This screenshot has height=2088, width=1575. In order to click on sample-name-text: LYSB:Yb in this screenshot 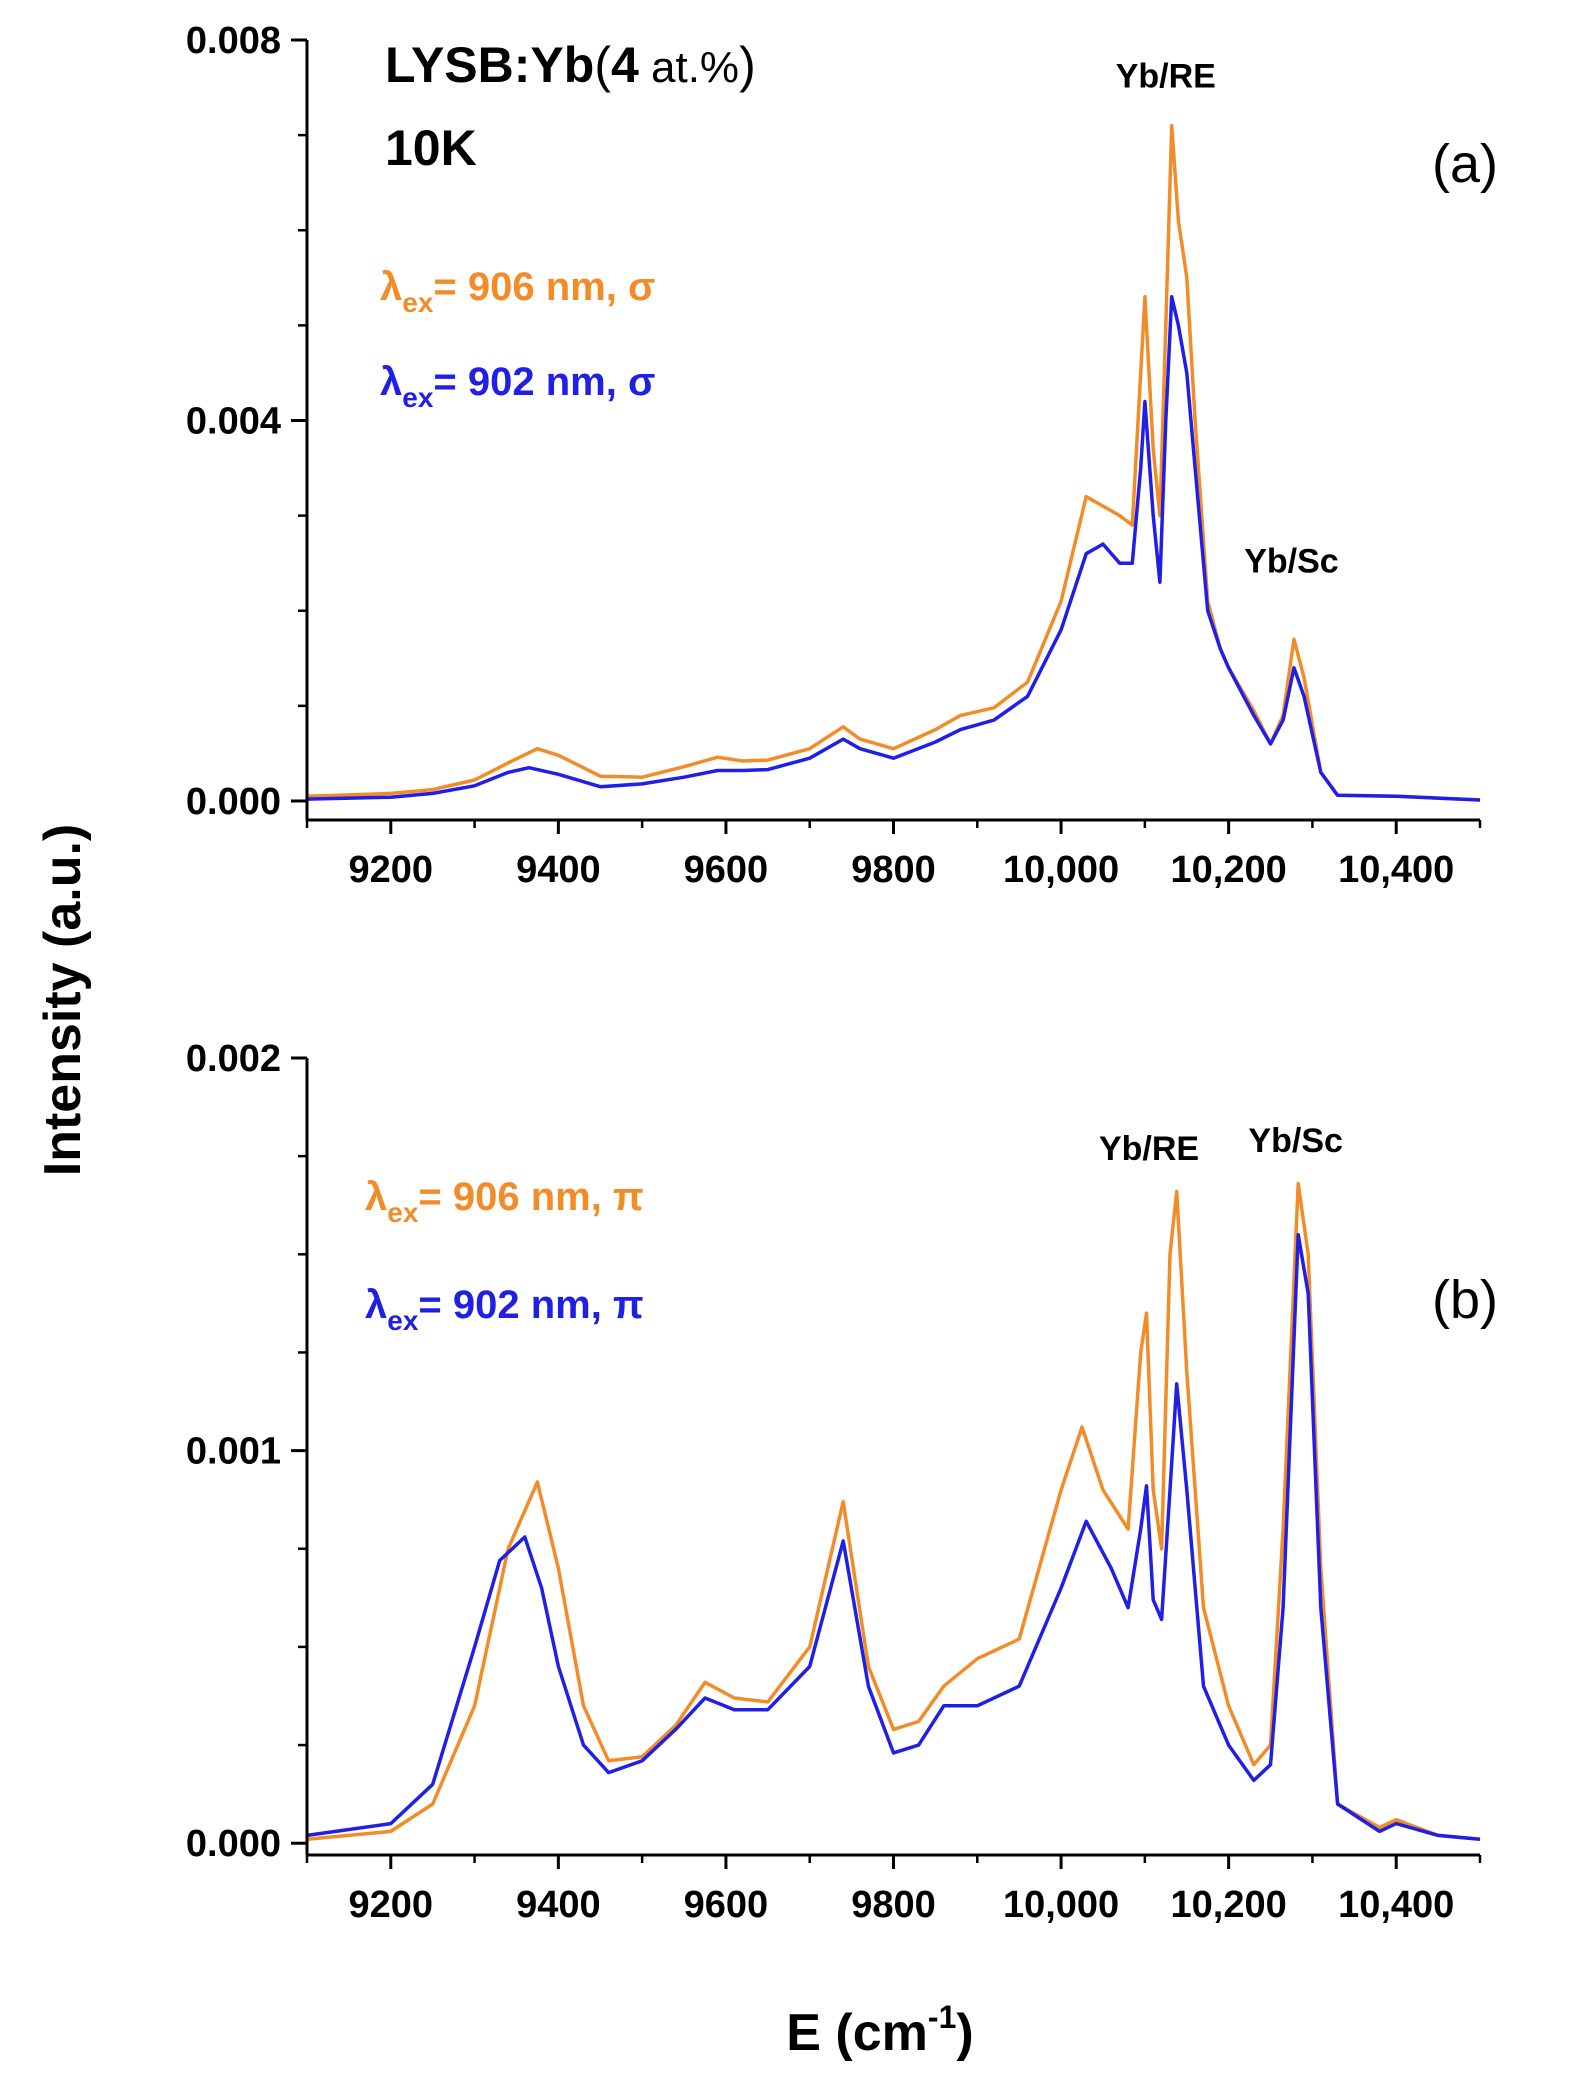, I will do `click(489, 65)`.